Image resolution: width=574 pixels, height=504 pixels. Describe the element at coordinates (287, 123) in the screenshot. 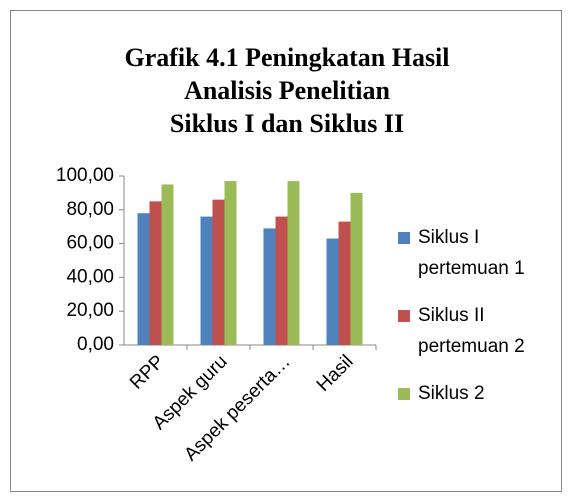

I see `chart-title: Siklus I dan Siklus II` at that location.